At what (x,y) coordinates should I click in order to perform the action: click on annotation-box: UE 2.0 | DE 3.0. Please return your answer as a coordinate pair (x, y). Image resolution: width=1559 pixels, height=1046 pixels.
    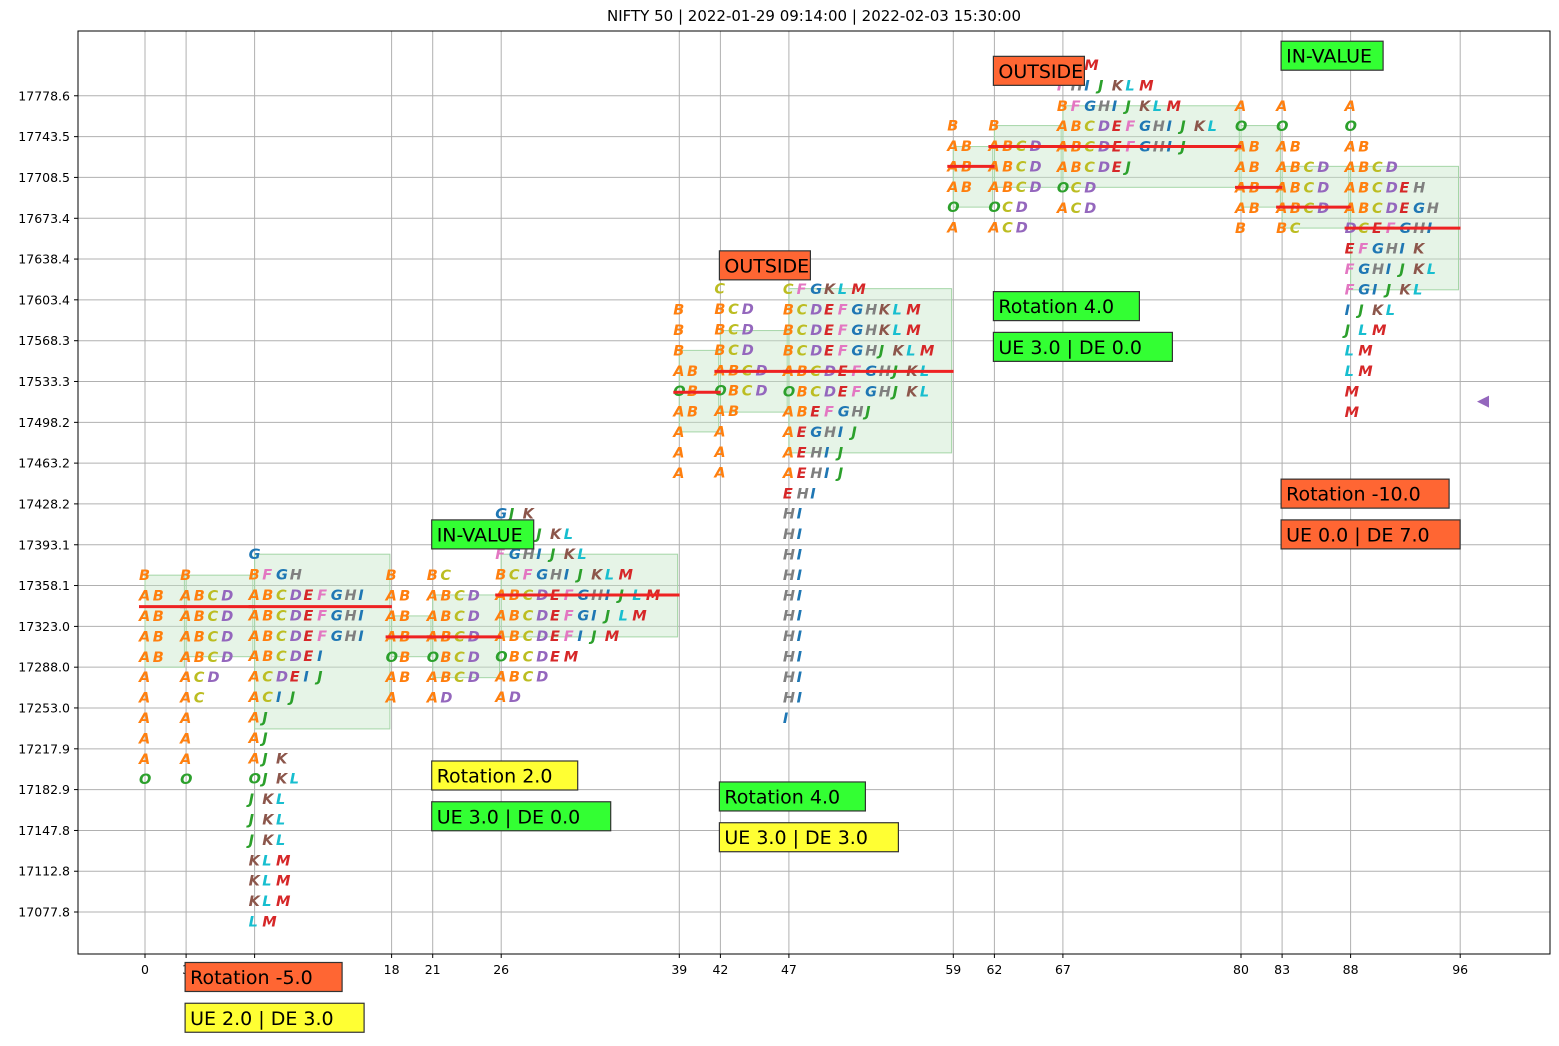
    Looking at the image, I should click on (274, 1017).